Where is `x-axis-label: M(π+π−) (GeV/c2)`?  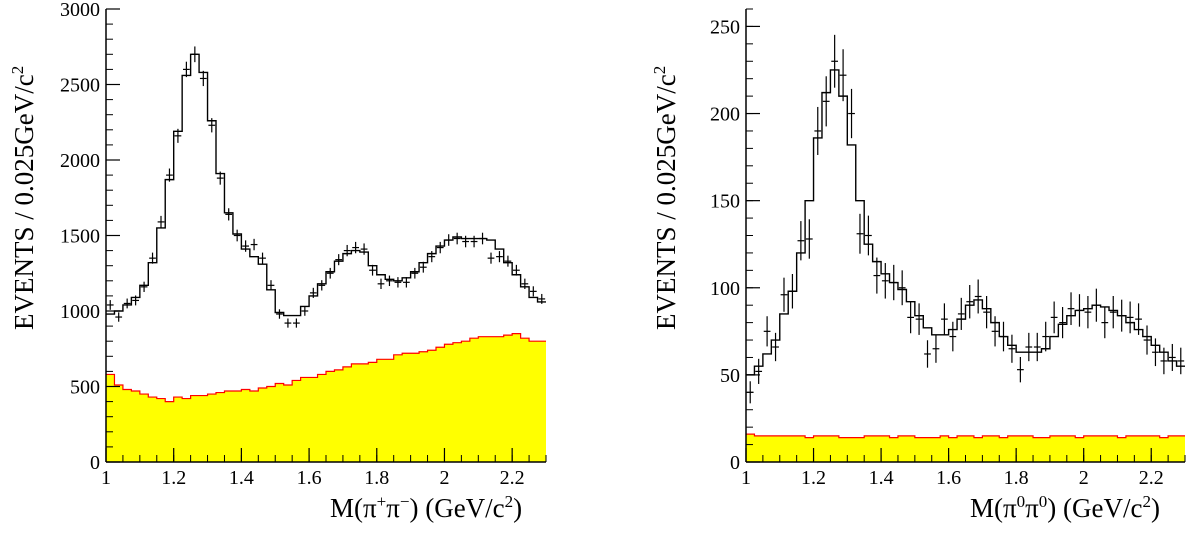
x-axis-label: M(π+π−) (GeV/c2) is located at coordinates (426, 507).